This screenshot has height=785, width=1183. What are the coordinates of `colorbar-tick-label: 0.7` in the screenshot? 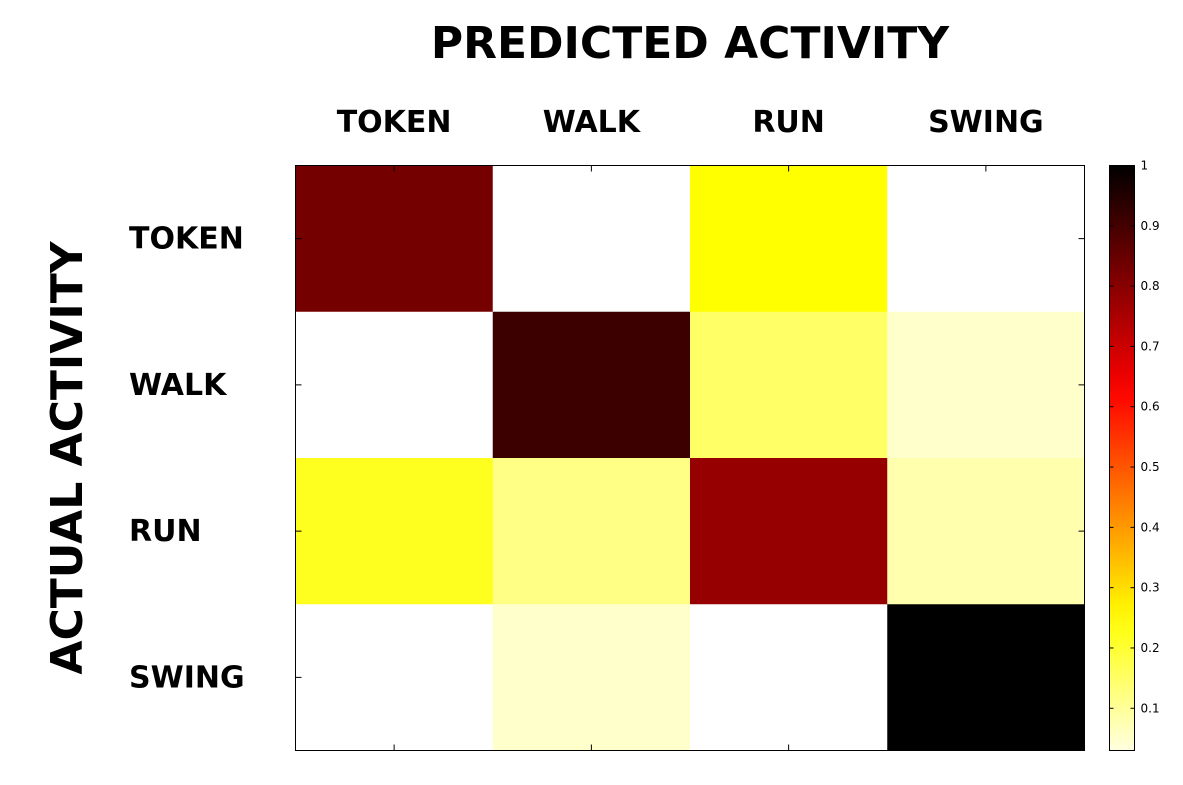 It's located at (1150, 346).